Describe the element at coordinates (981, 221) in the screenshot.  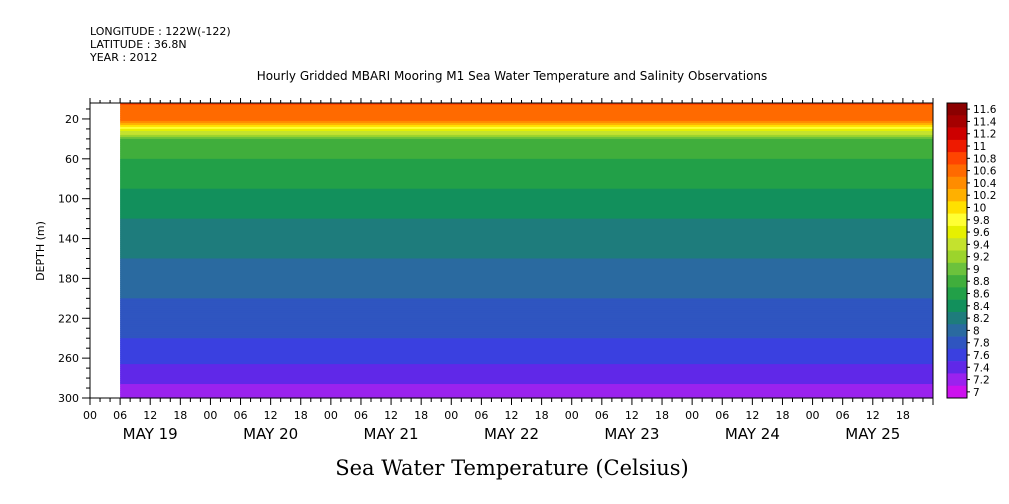
I see `colorbar-label: 9.8` at that location.